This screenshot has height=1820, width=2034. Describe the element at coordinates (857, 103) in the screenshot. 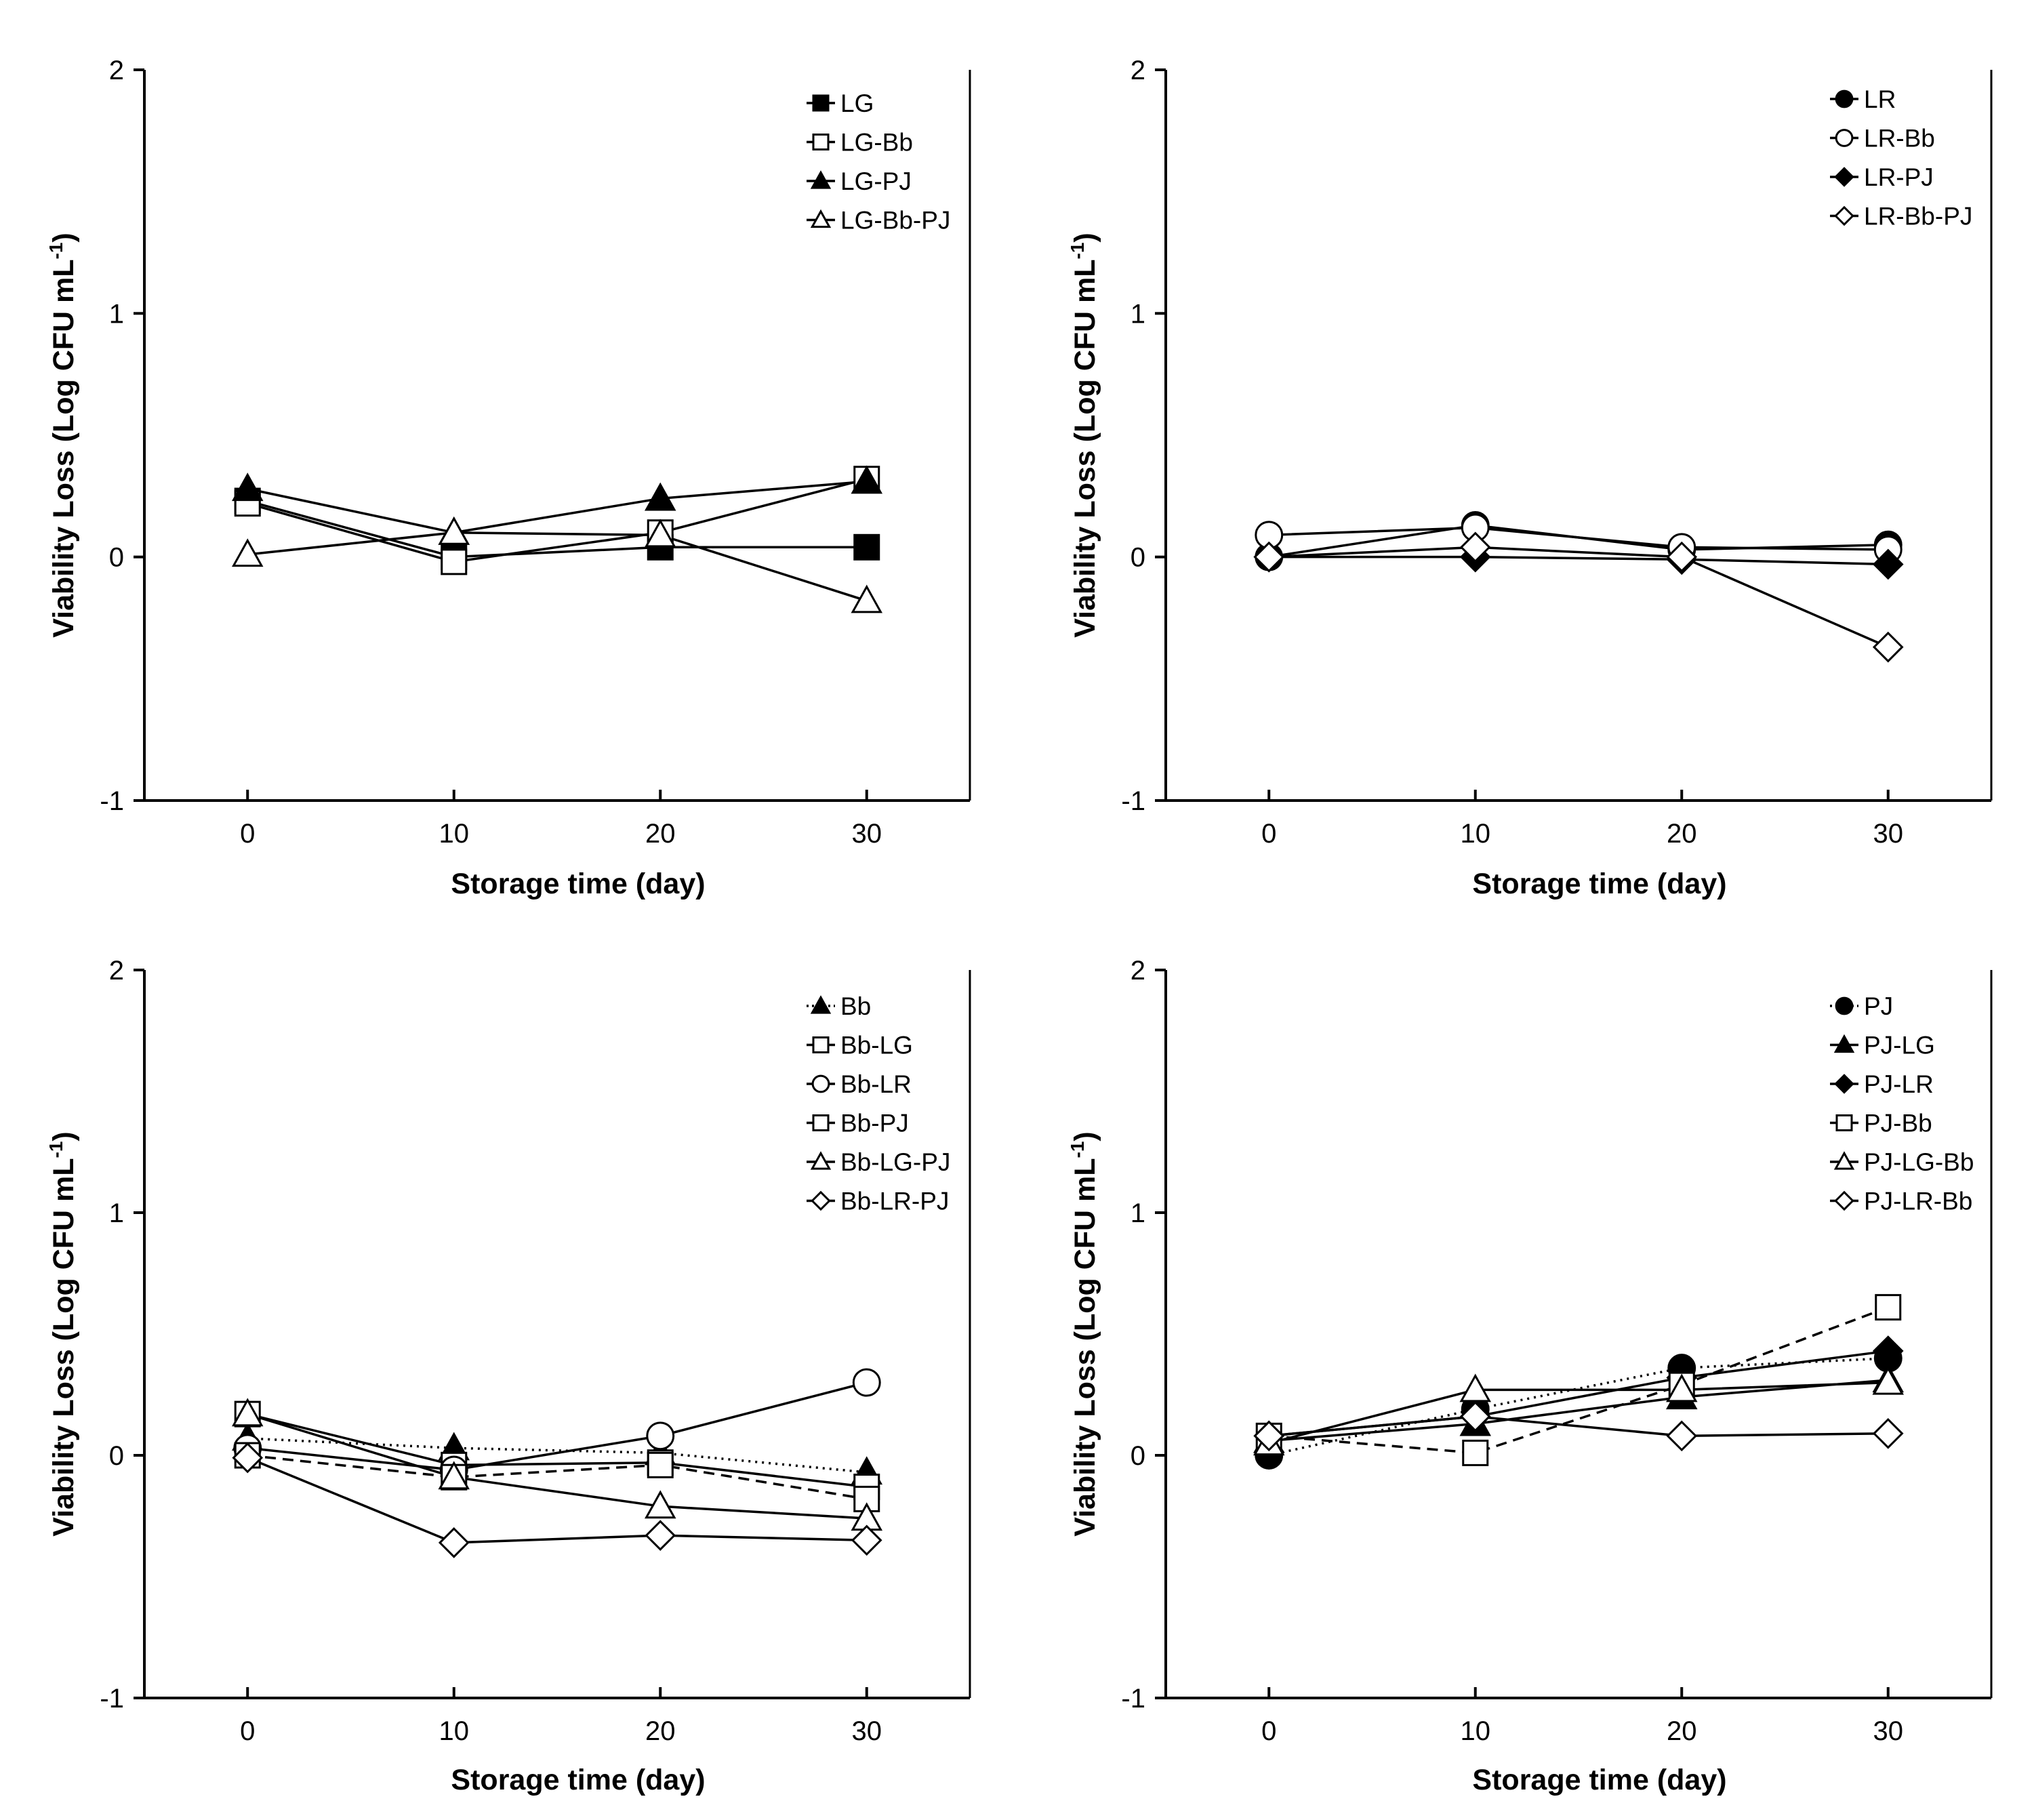

I see `legend-label-lg: LG` at that location.